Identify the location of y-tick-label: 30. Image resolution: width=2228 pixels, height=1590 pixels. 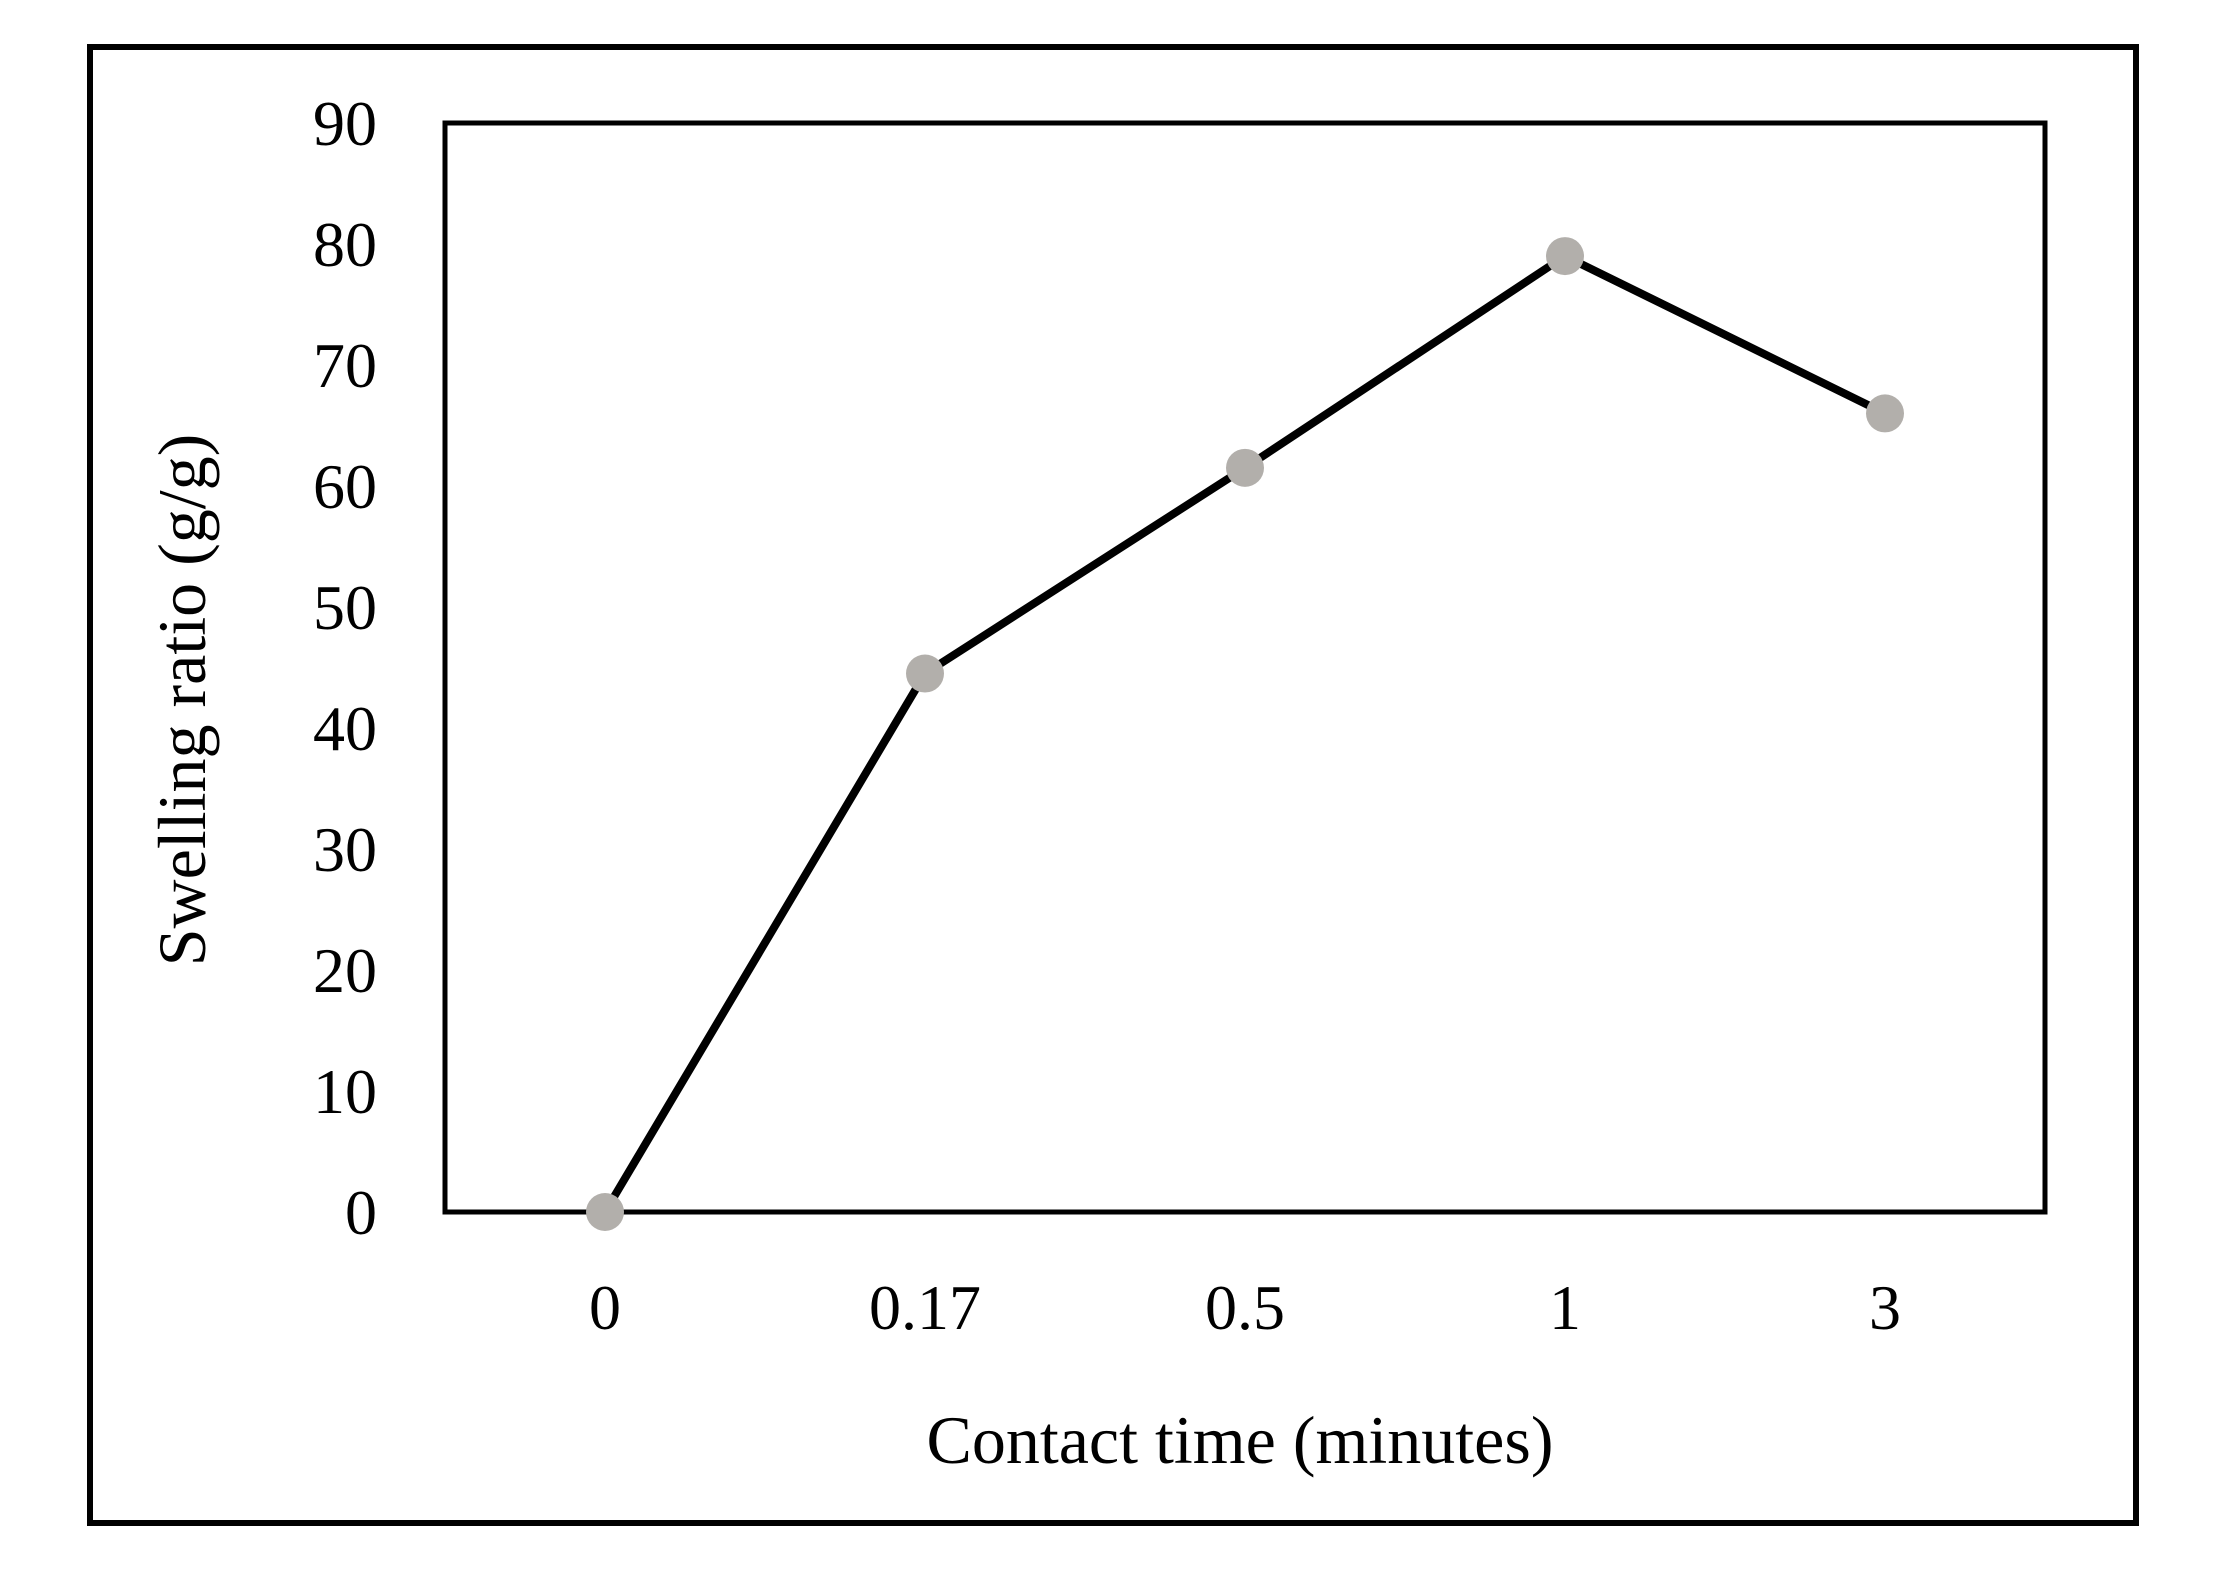
(345, 849).